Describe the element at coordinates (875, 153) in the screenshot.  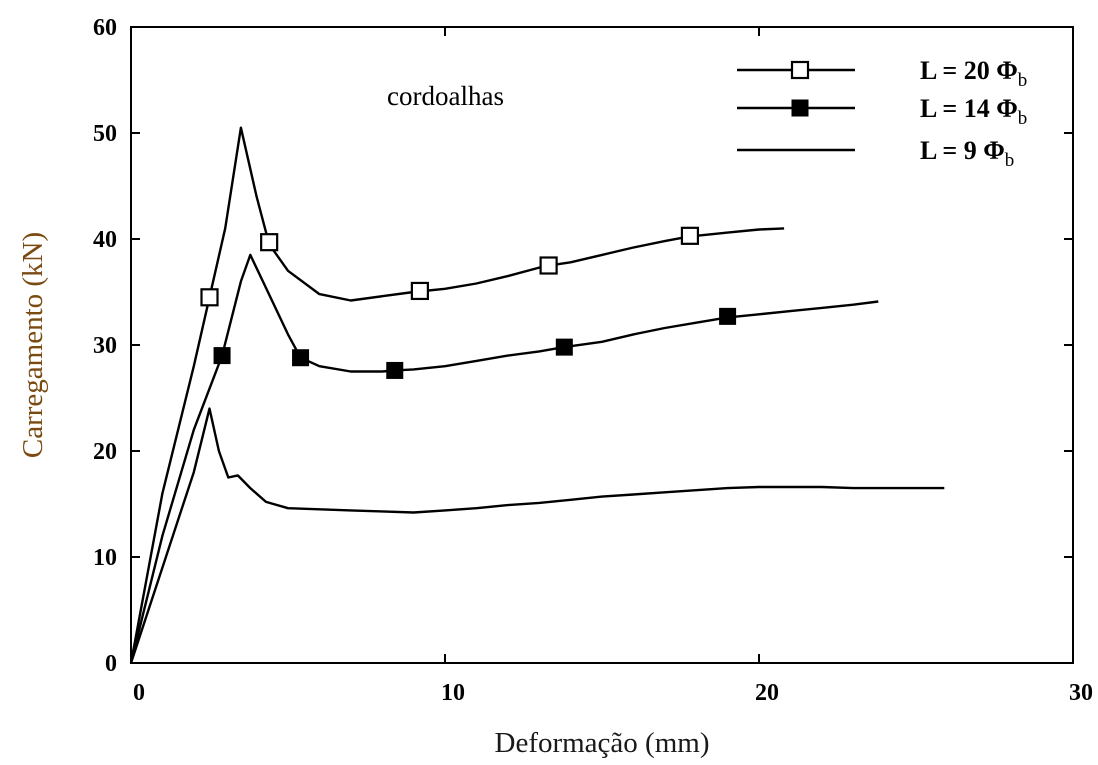
I see `legend-entry: L = 9 Φb` at that location.